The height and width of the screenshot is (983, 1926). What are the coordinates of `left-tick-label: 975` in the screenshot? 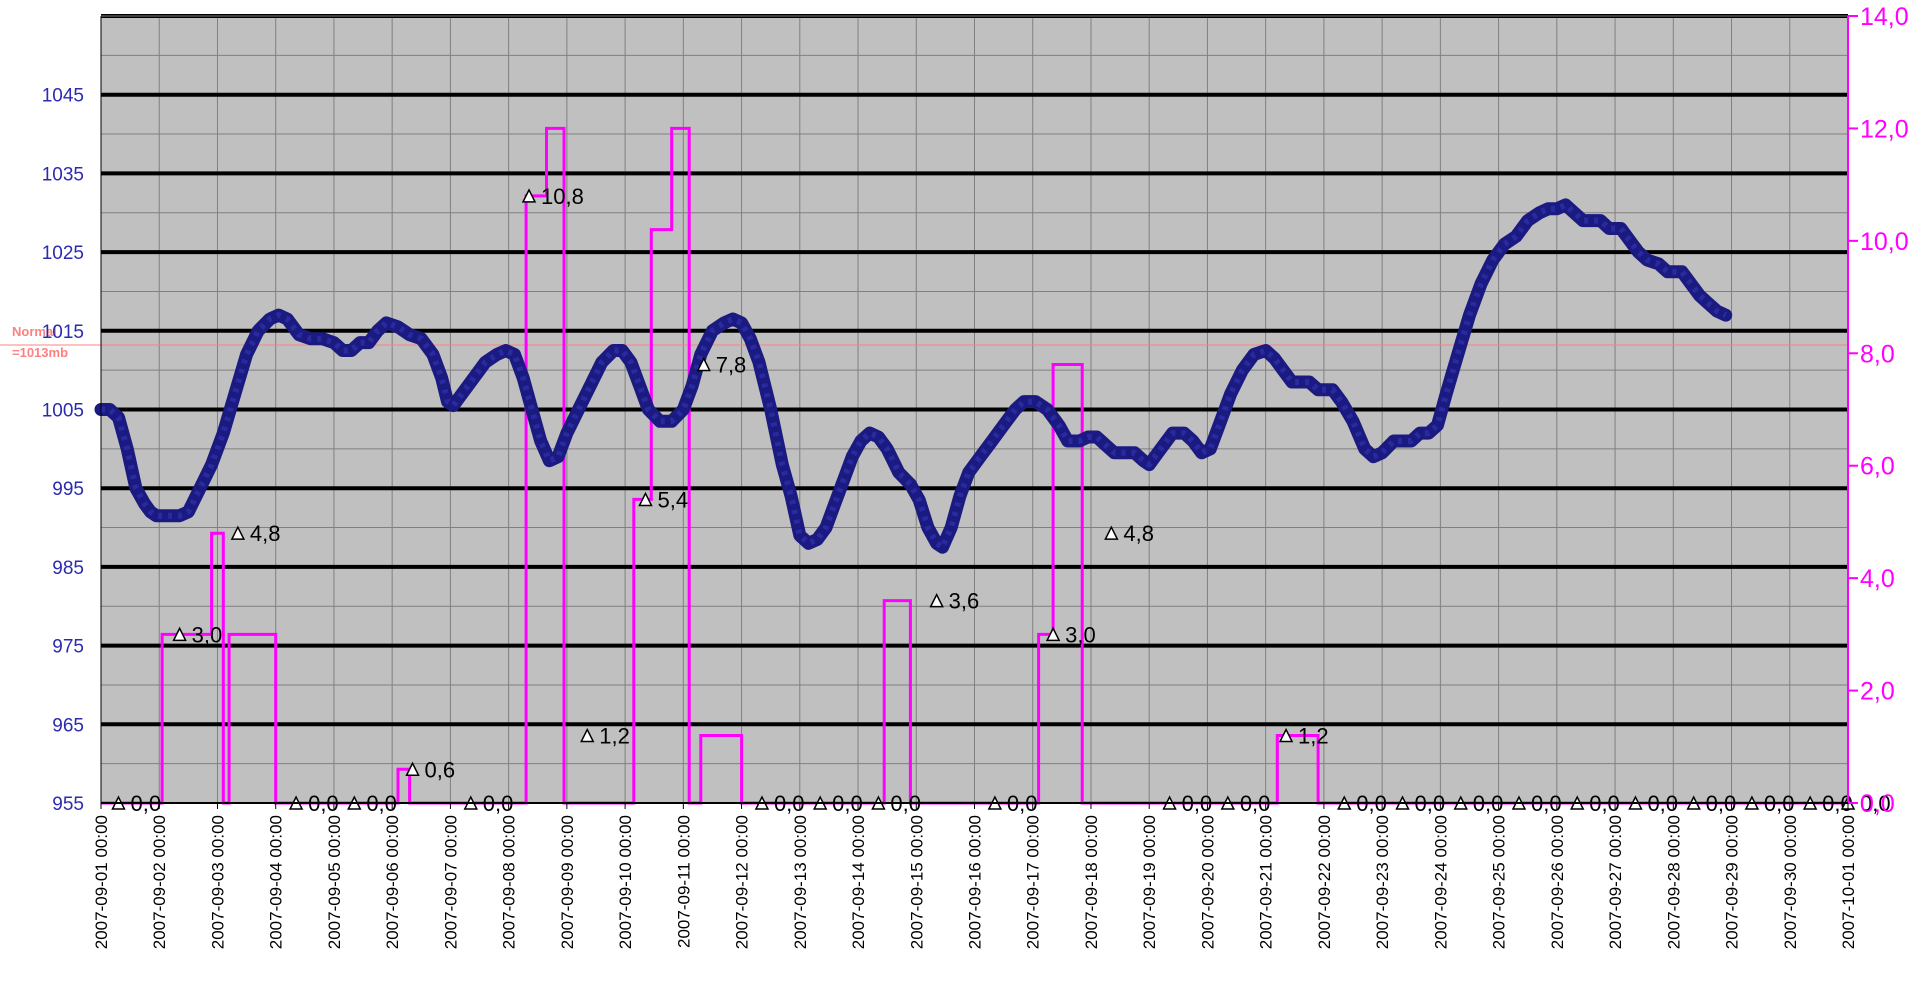 It's located at (68, 647).